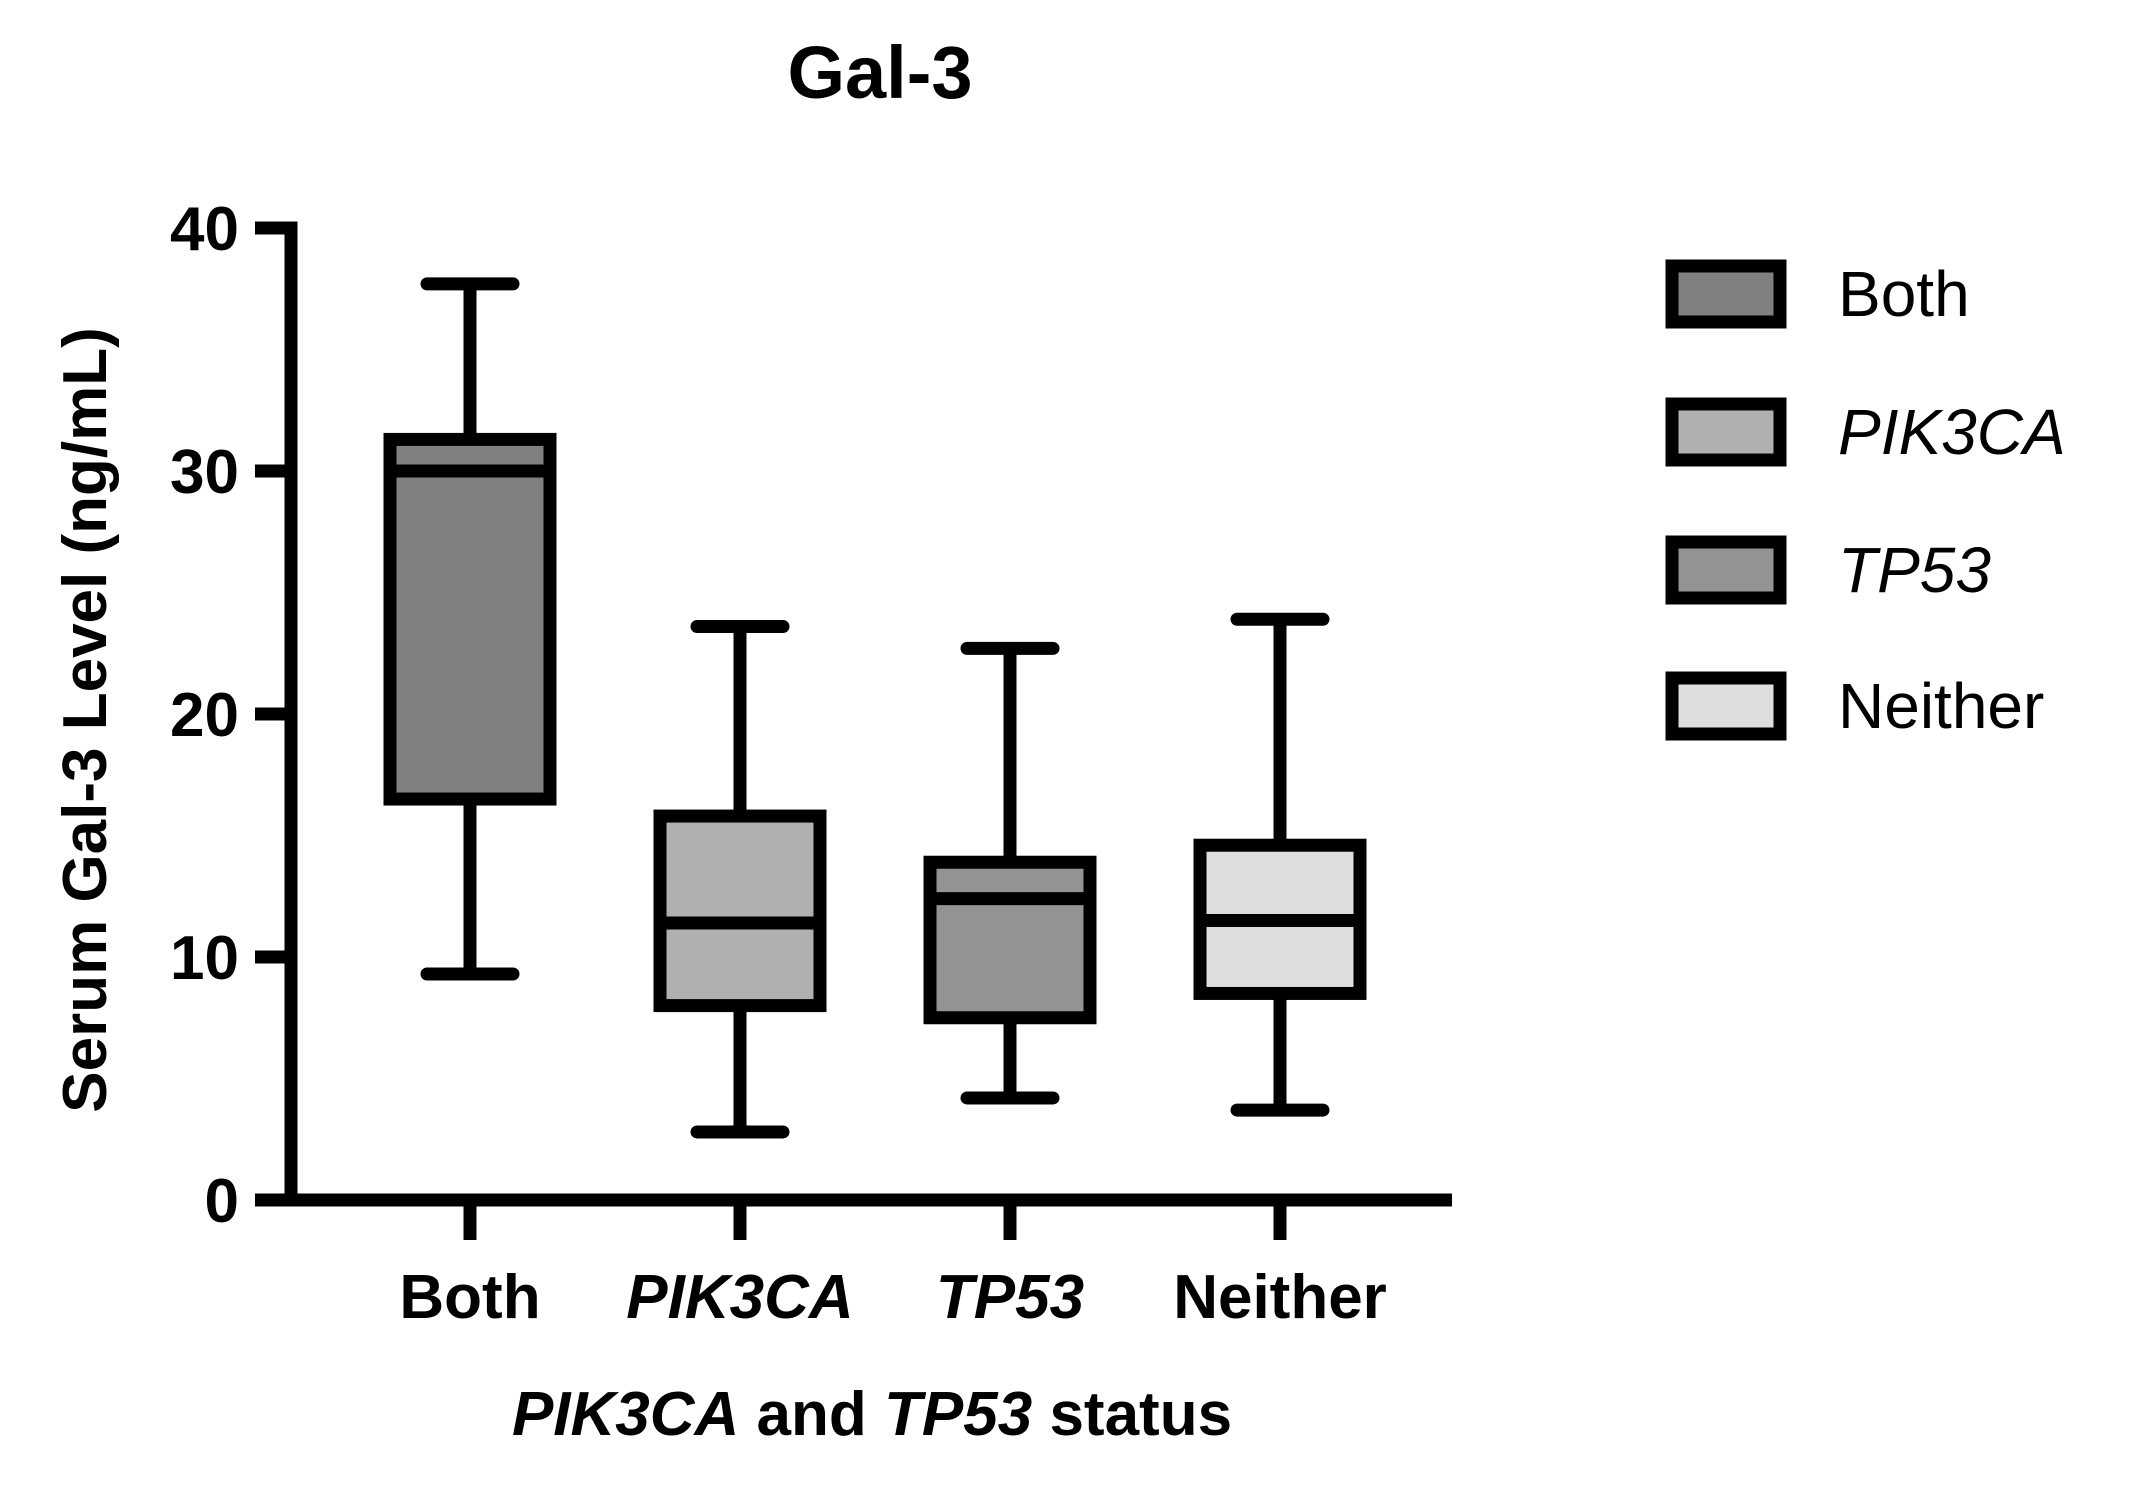 Image resolution: width=2146 pixels, height=1489 pixels. I want to click on chart-title: Gal-3, so click(879, 72).